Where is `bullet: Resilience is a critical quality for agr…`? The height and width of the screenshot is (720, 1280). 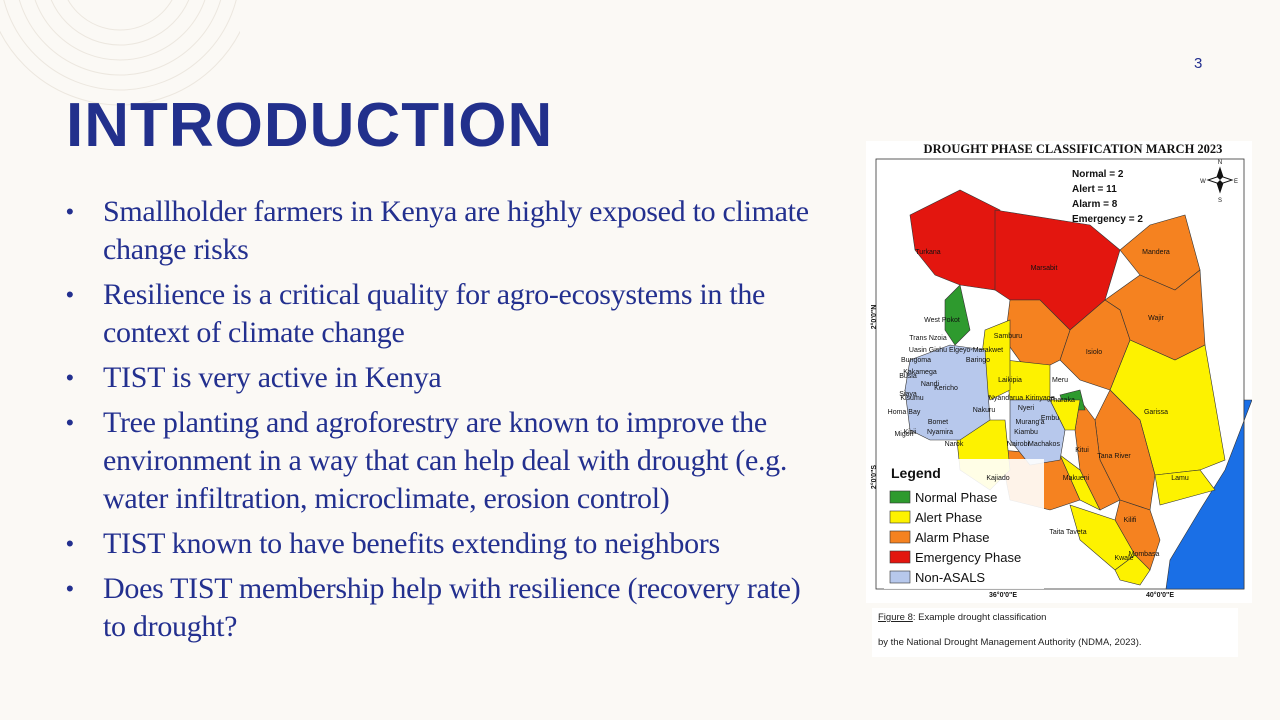 bullet: Resilience is a critical quality for agr… is located at coordinates (442, 314).